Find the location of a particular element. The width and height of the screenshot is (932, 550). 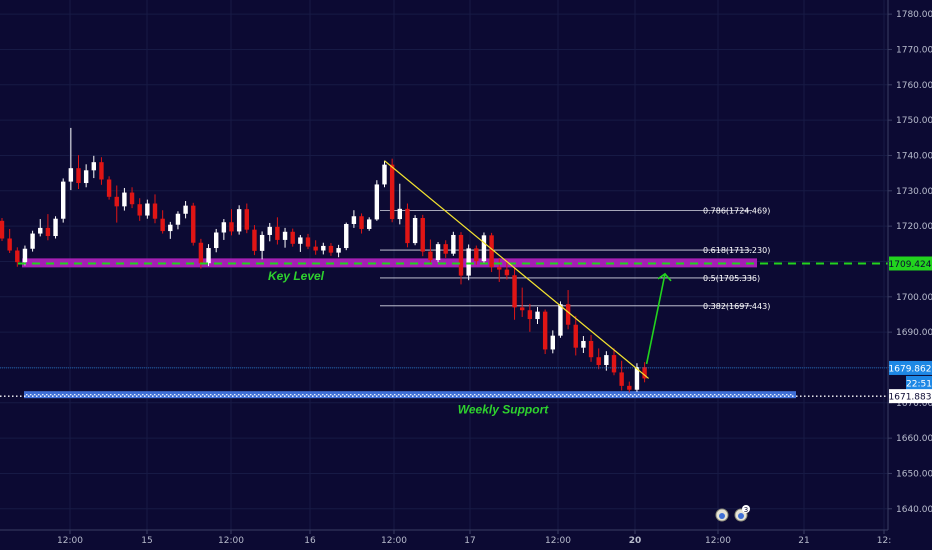

key-level-price-tag: 1709.424 is located at coordinates (910, 263).